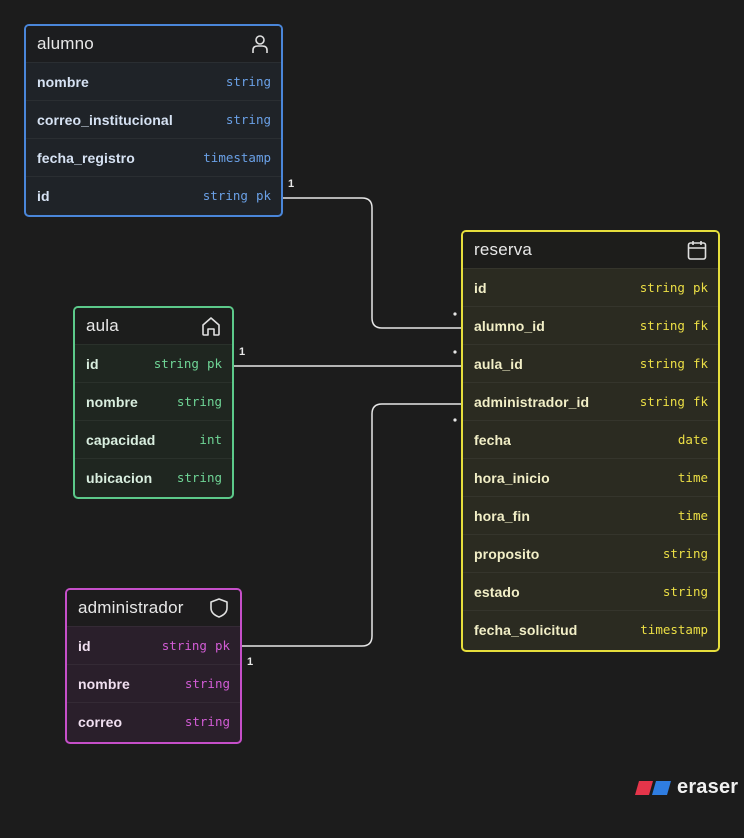 This screenshot has height=838, width=744. Describe the element at coordinates (507, 553) in the screenshot. I see `field-name: proposito` at that location.